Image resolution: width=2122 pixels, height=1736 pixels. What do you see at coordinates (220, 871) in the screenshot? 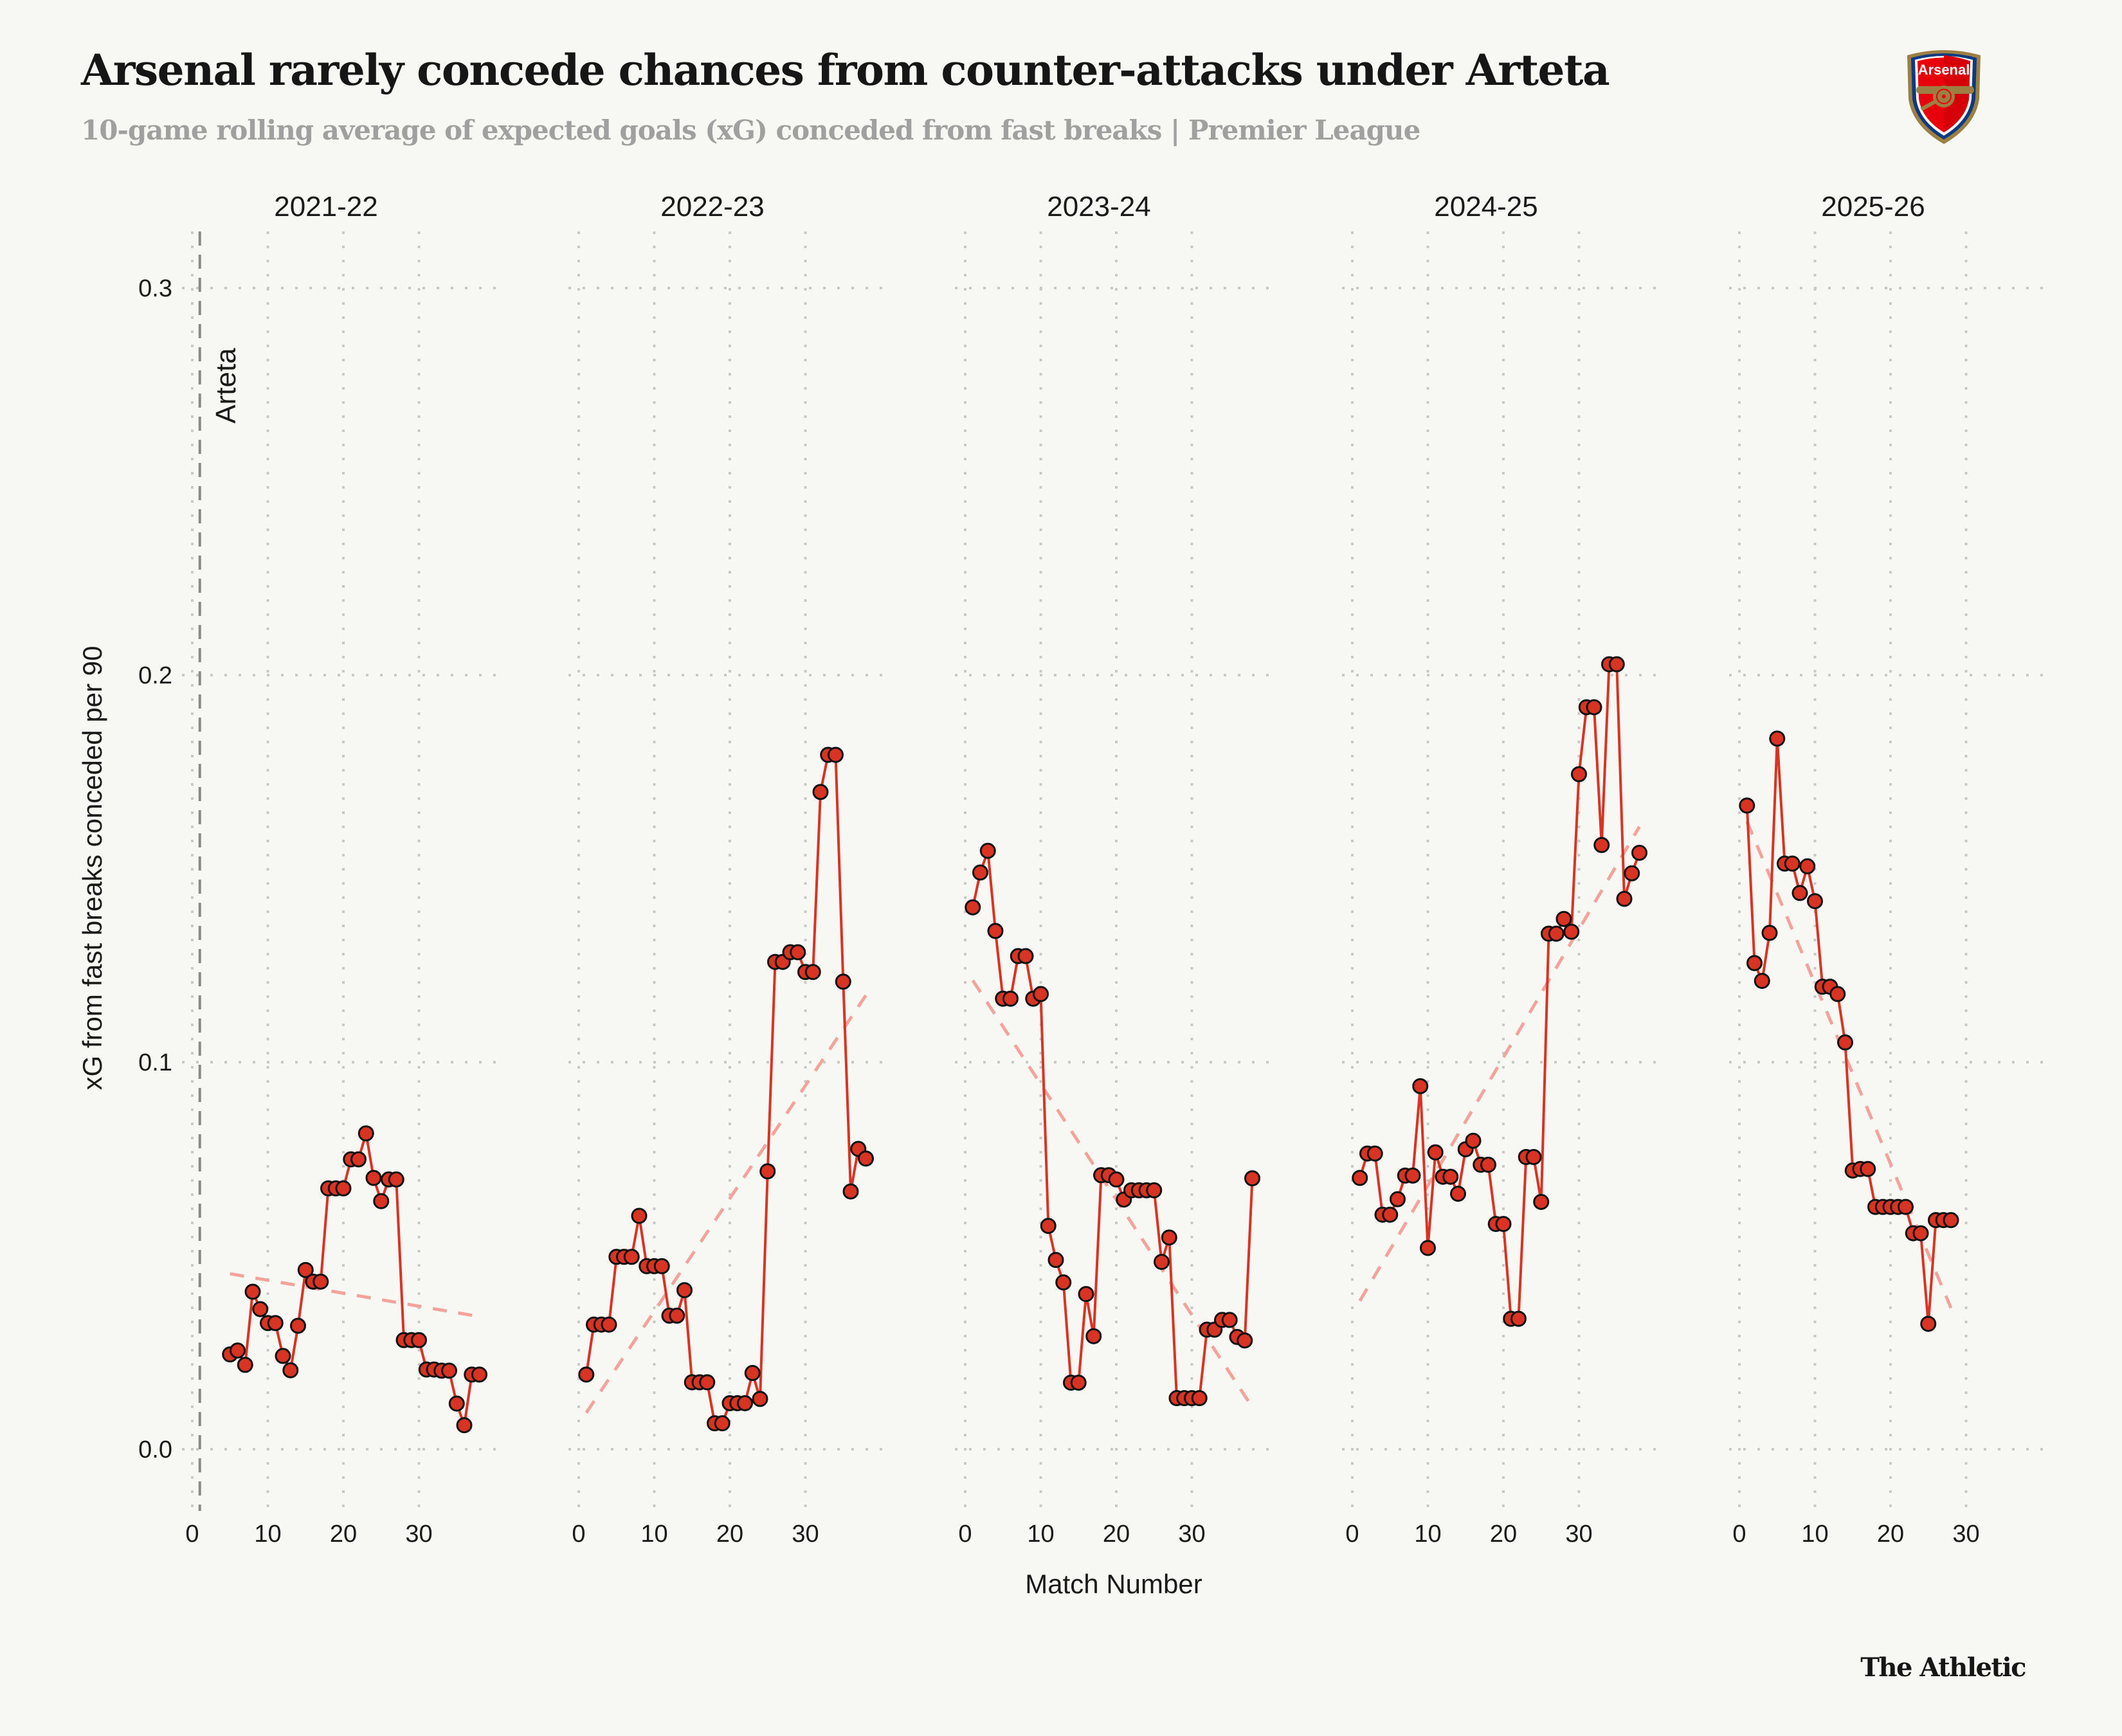
I see `arteta-annotation: Arteta` at bounding box center [220, 871].